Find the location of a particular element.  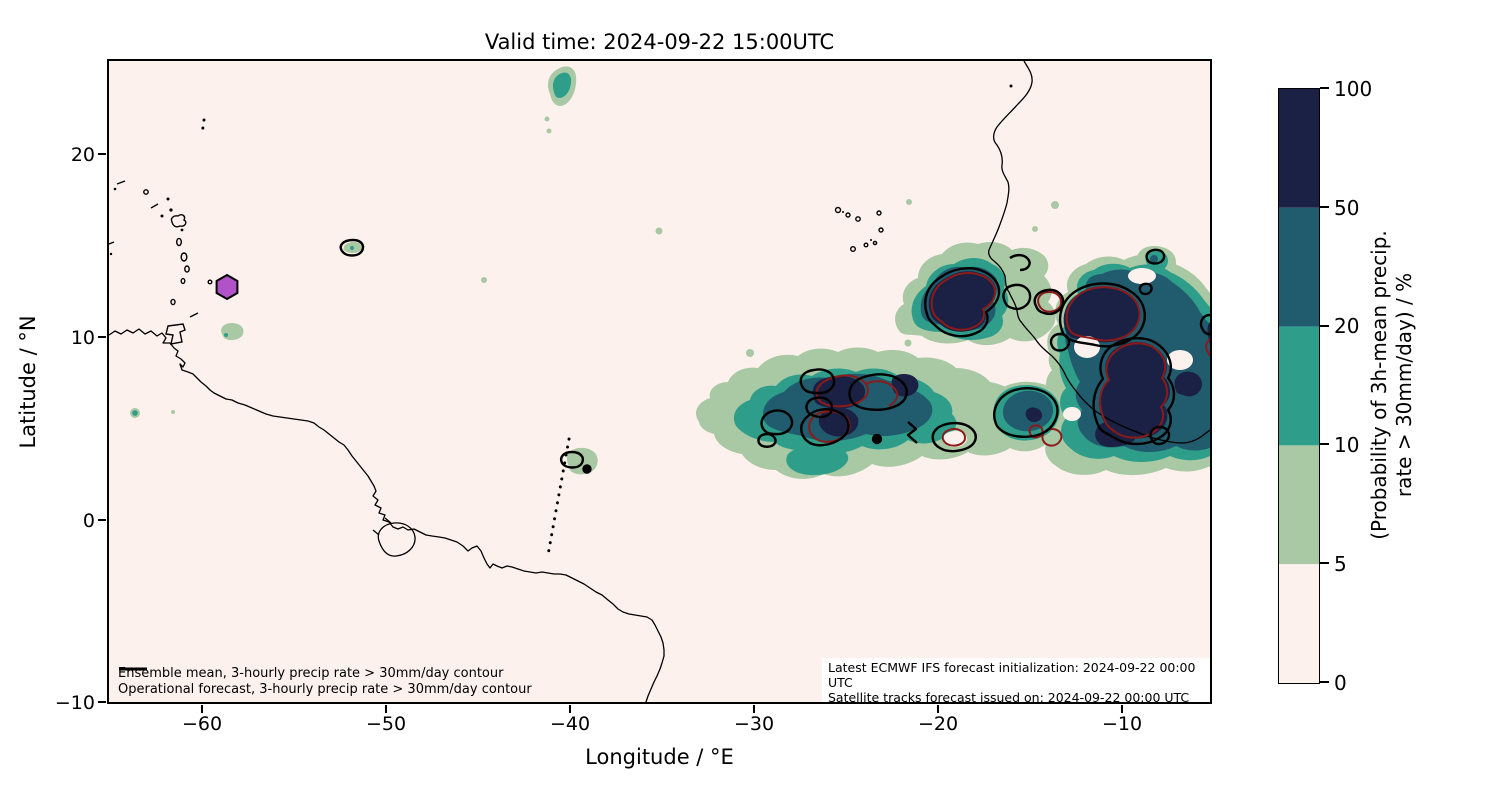

colorbar-title-line1: (Probability of 3h-mean precip. is located at coordinates (1379, 385).